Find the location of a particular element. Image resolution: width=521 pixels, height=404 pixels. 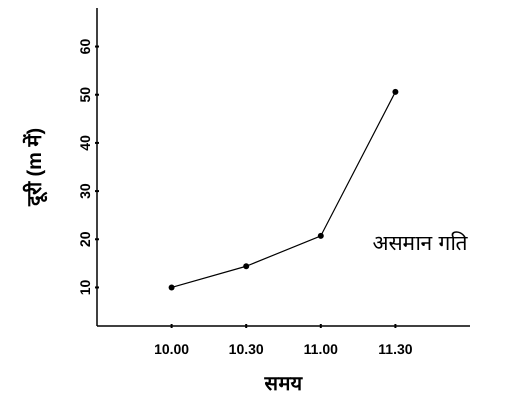

x-axis-title: समय is located at coordinates (284, 384).